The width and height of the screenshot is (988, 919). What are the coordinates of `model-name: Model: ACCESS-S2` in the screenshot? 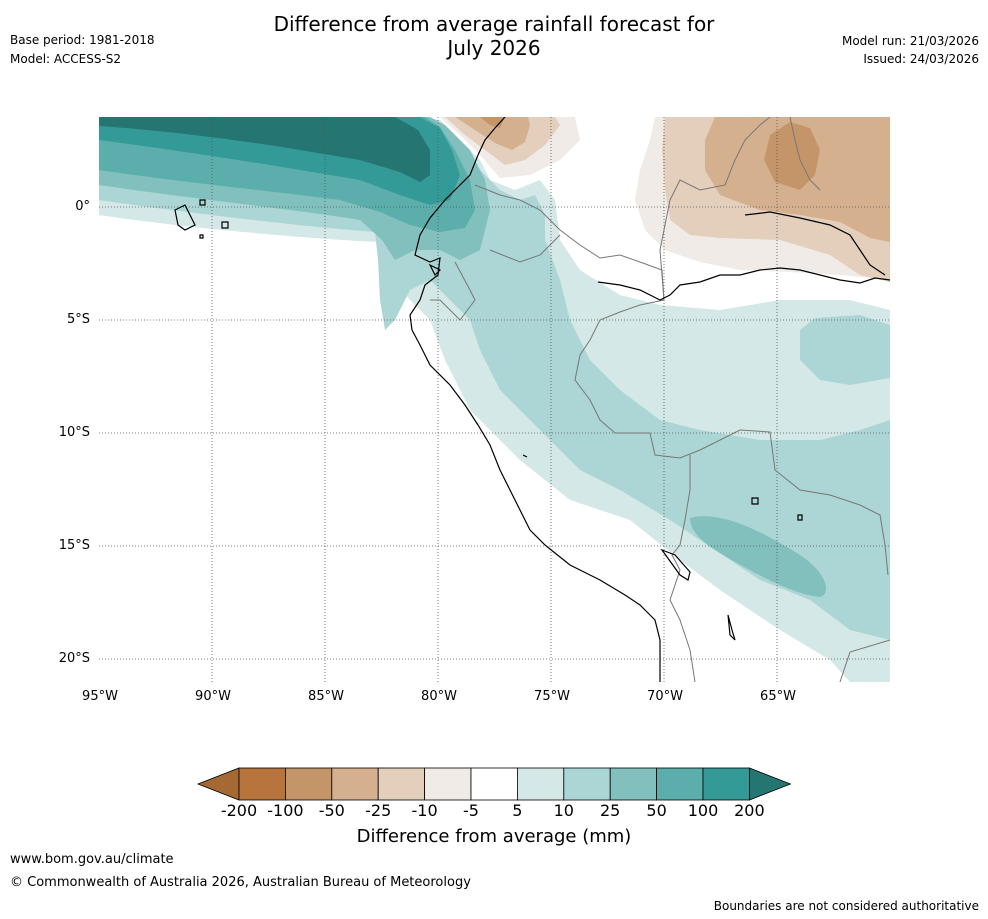 It's located at (66, 59).